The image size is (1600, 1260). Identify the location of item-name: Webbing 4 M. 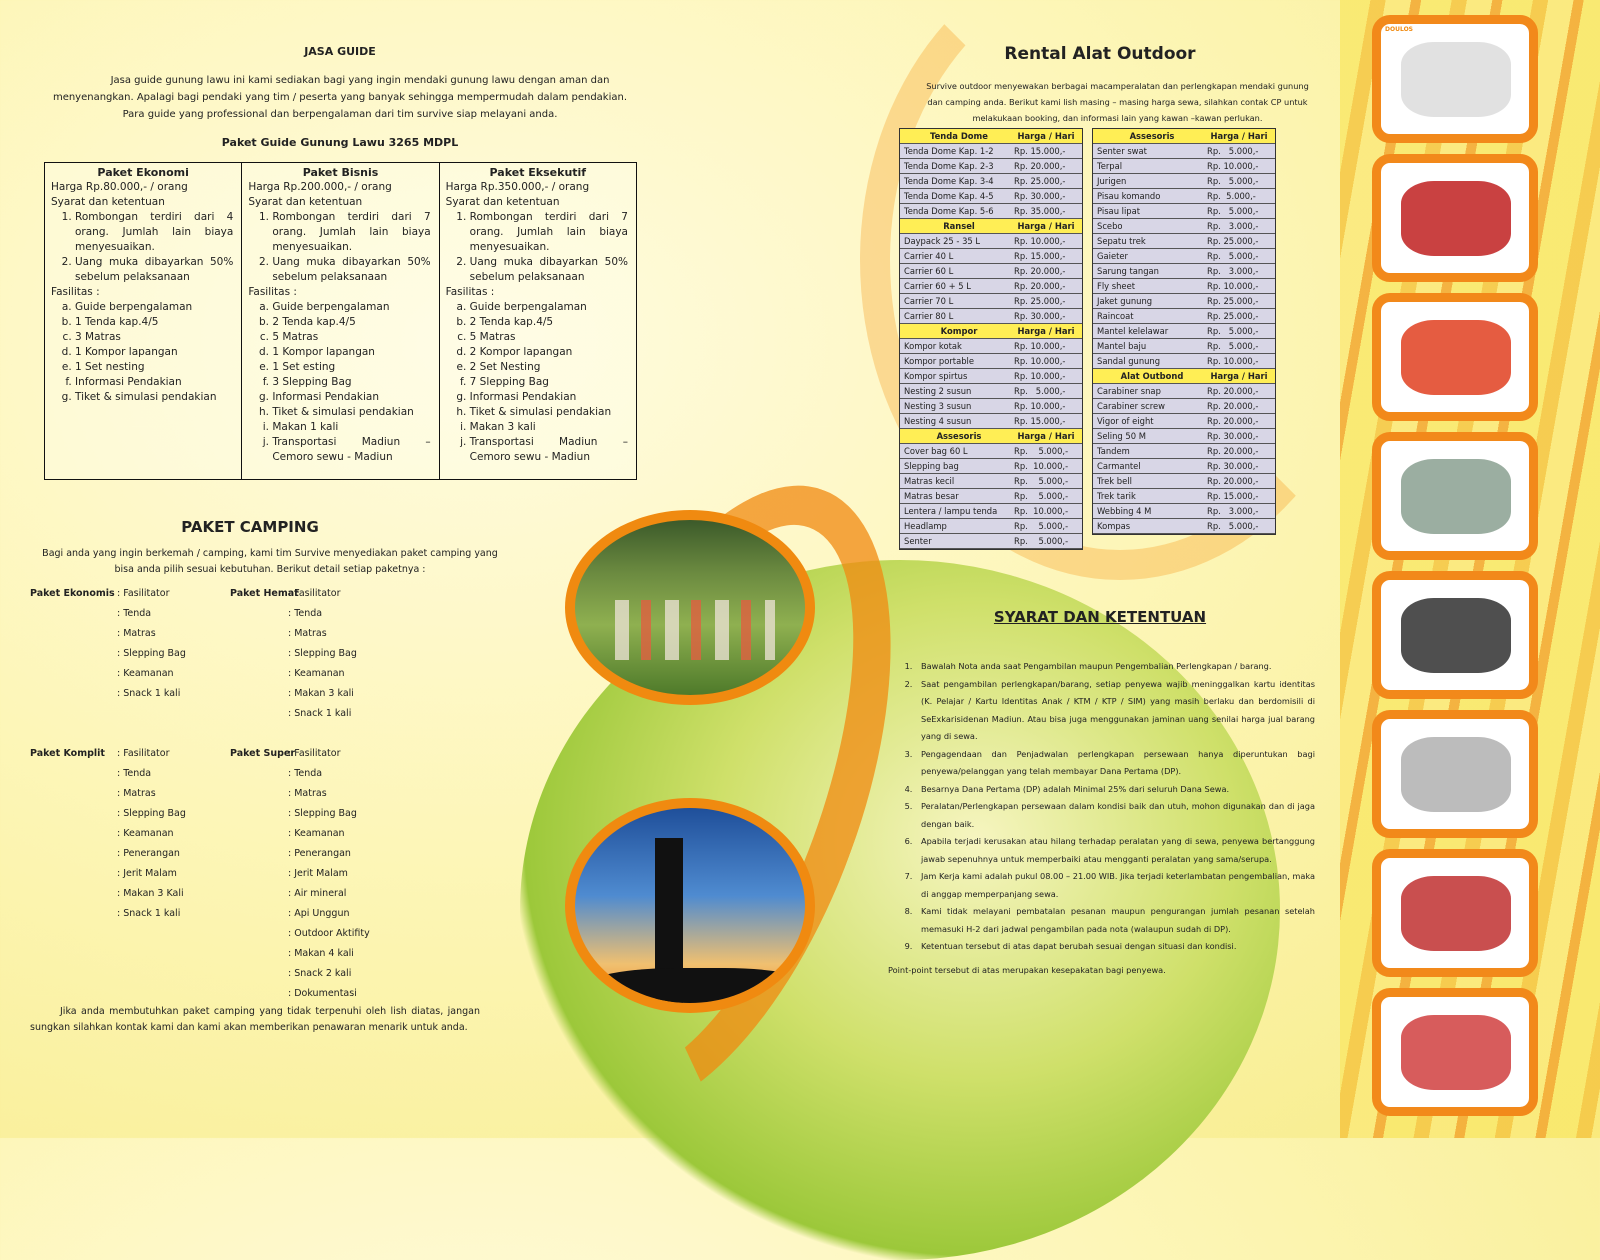
(1124, 511).